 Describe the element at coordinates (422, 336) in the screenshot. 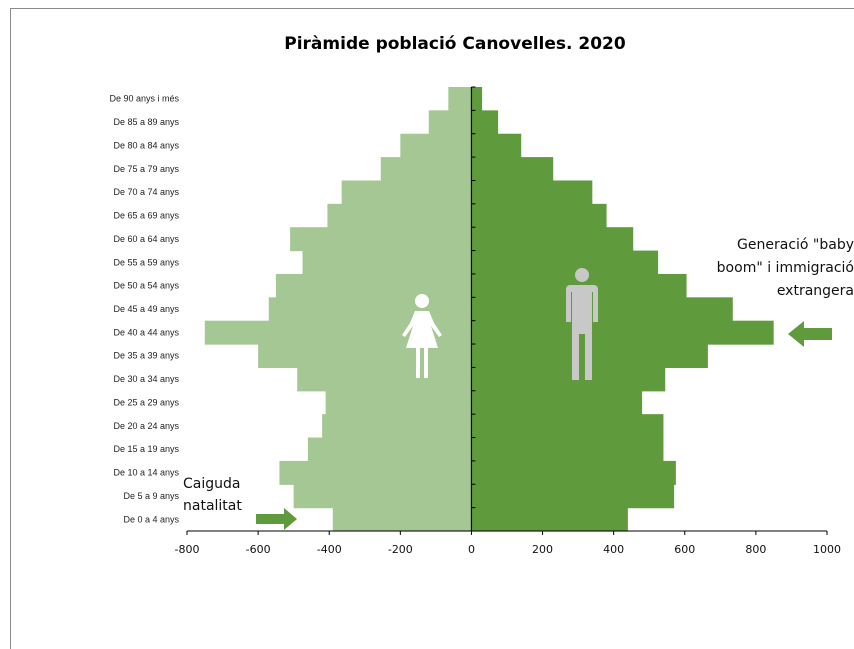

I see `female-icon` at that location.